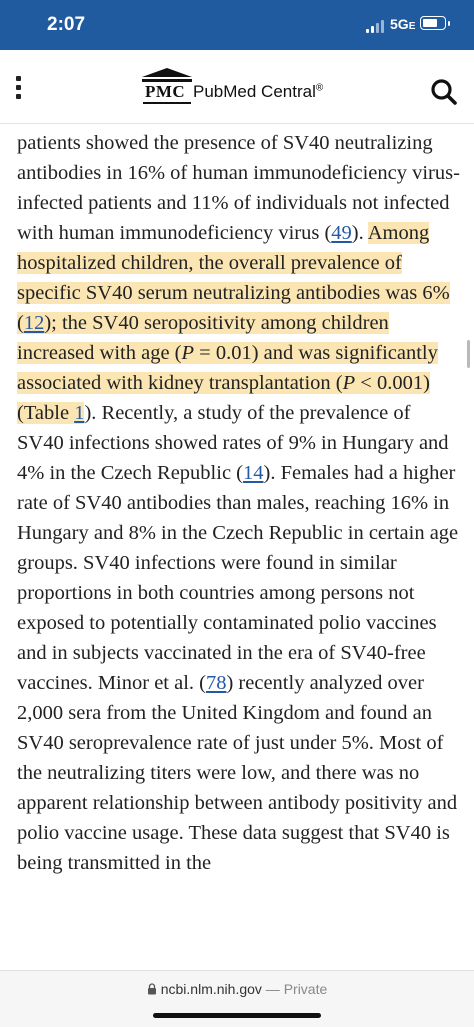 This screenshot has height=1027, width=474. Describe the element at coordinates (377, 26) in the screenshot. I see `cellular-signal-icon` at that location.